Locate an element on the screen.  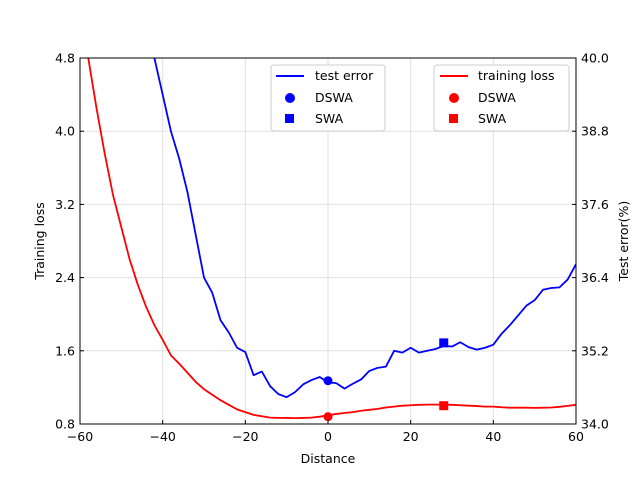
legend-training-loss: training loss DSWA SWA is located at coordinates (501, 98).